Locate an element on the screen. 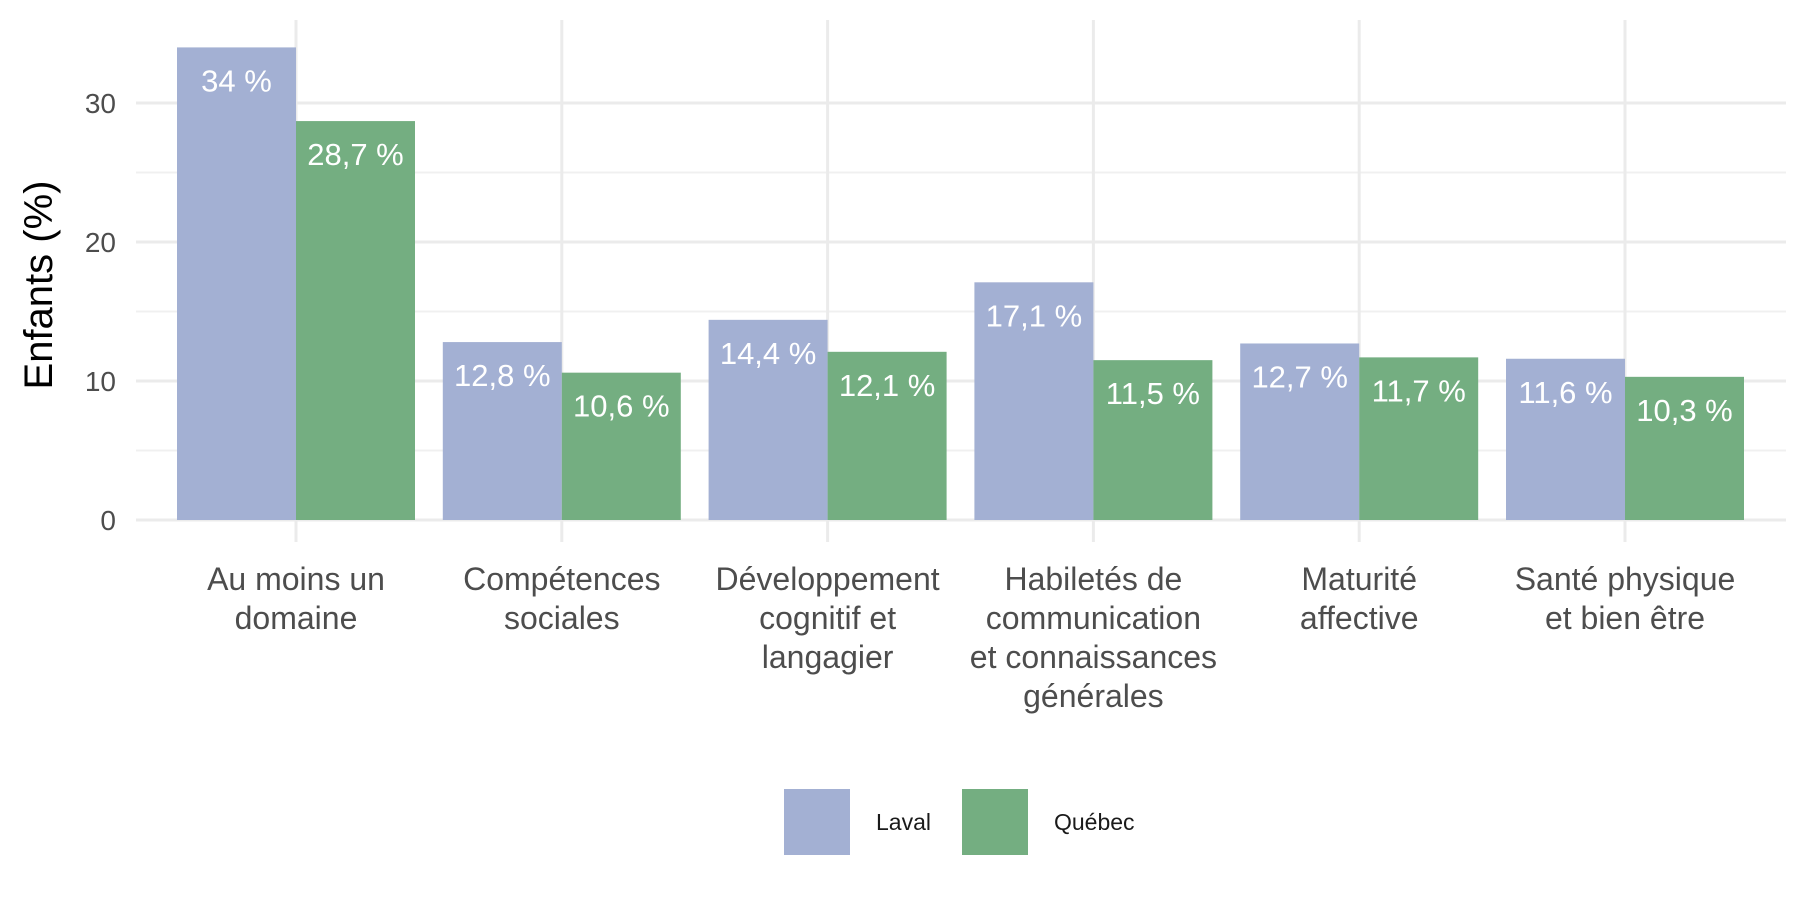 Image resolution: width=1800 pixels, height=900 pixels. data-label: 12,1 % is located at coordinates (887, 385).